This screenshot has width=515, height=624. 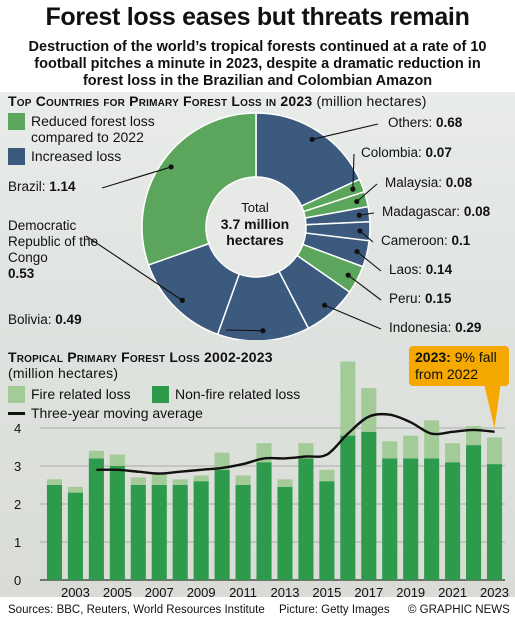 What do you see at coordinates (42, 186) in the screenshot?
I see `label-brazil: Brazil: 1.14` at bounding box center [42, 186].